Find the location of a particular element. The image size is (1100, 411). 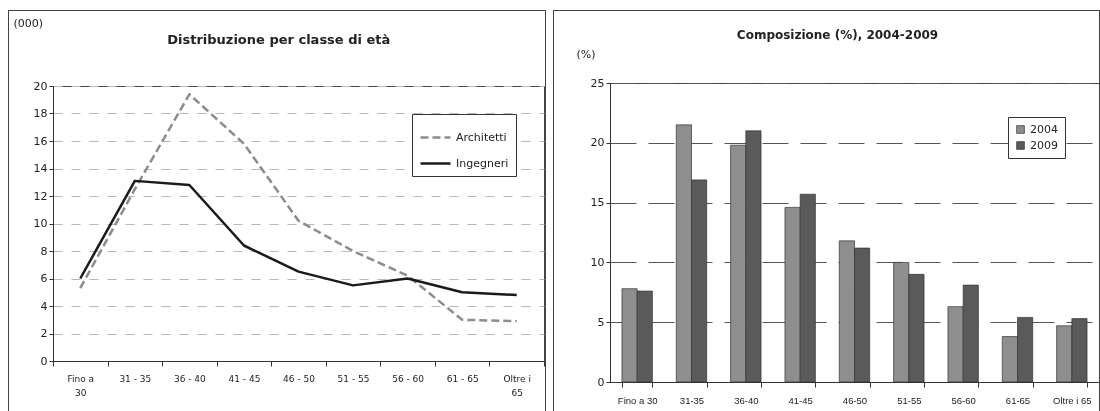

y-axis-title: (%) is located at coordinates (586, 54).